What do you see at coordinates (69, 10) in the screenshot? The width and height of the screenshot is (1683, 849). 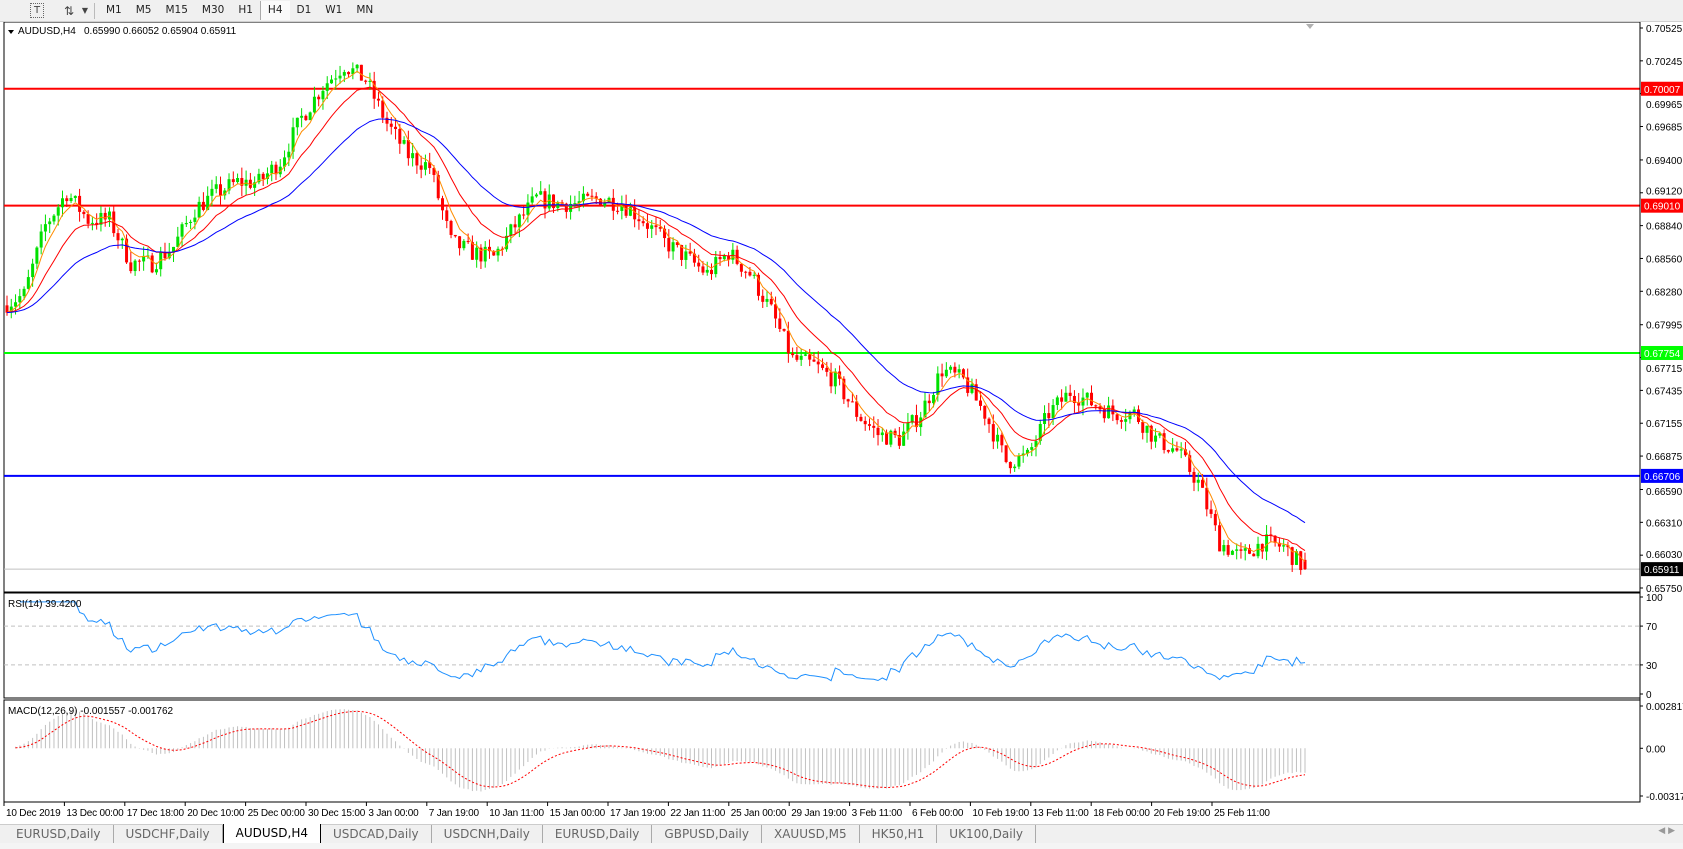 I see `arrows-tool-icon: ⇅` at bounding box center [69, 10].